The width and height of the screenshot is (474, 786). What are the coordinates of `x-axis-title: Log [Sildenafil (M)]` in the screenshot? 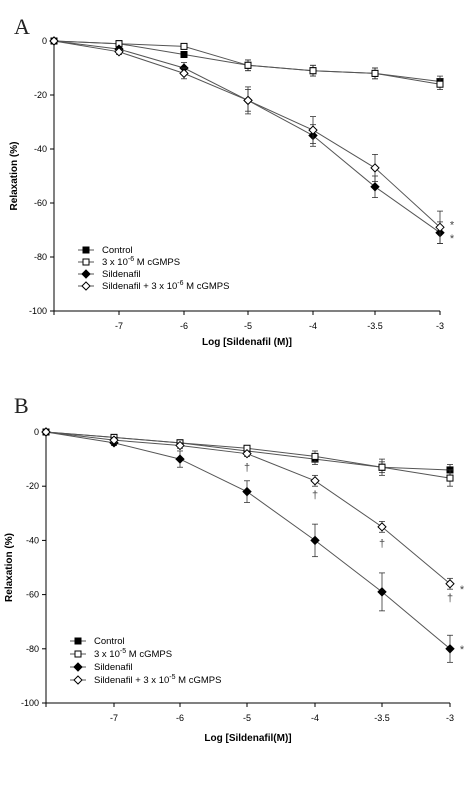 It's located at (247, 342).